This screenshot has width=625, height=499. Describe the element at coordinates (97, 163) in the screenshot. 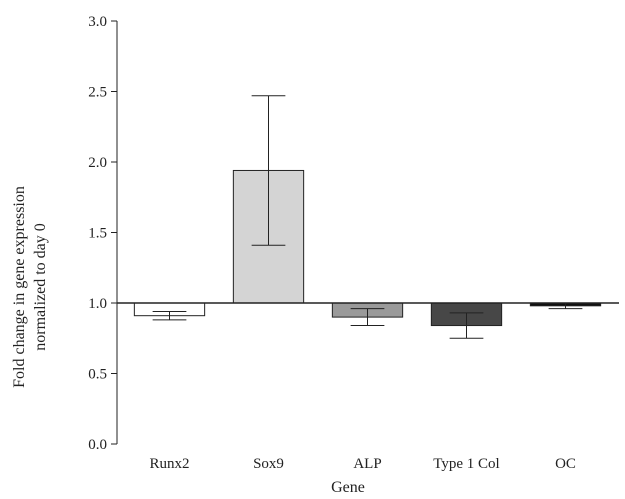

I see `y-tick-label: 2.0` at that location.